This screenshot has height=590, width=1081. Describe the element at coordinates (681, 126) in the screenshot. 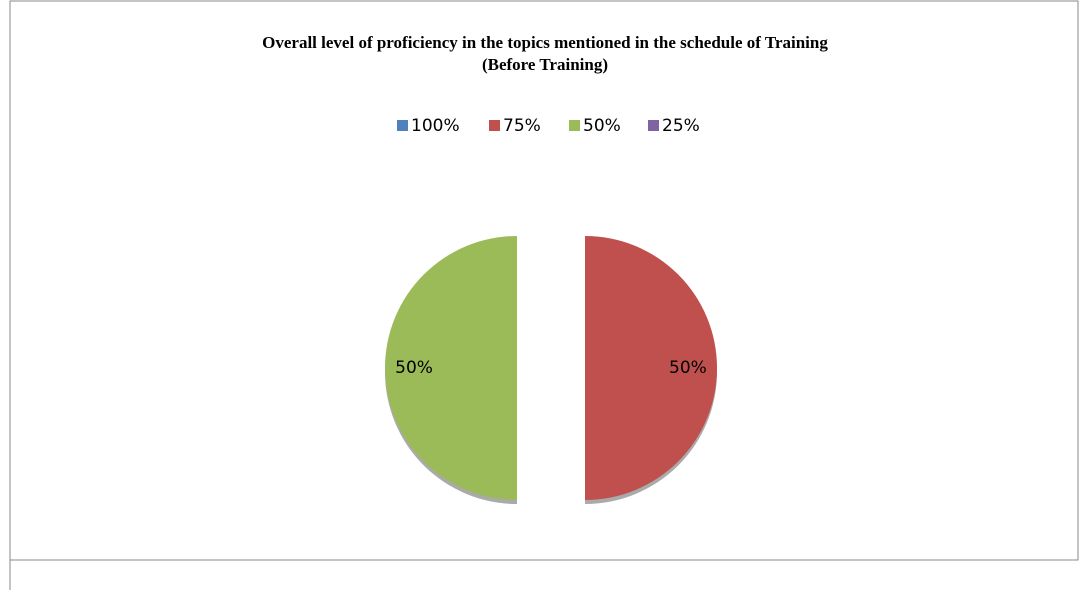

I see `legend-label: 25%` at that location.